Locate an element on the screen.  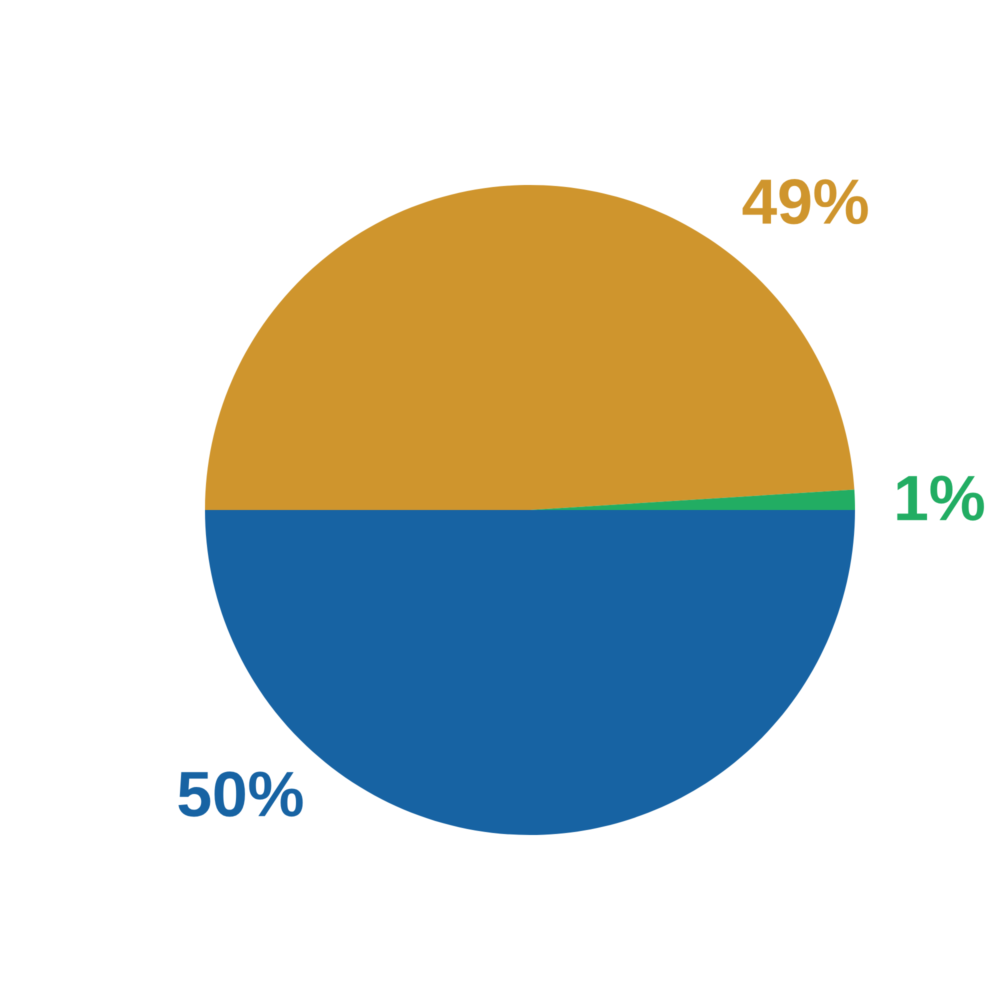
data-label: 1% is located at coordinates (940, 498).